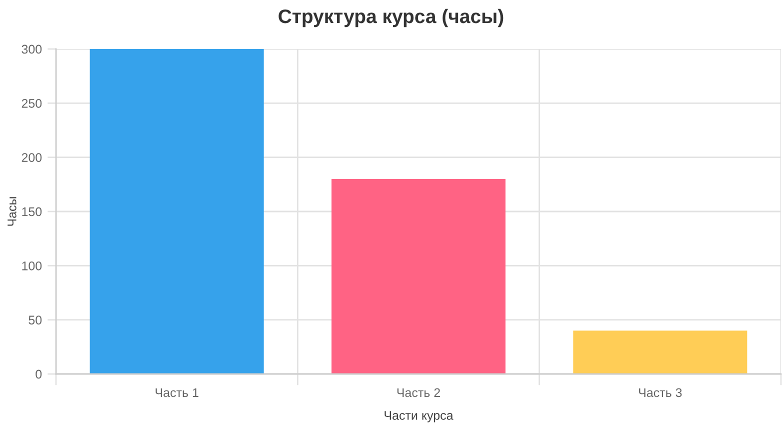  I want to click on y-tick-label: 150, so click(32, 211).